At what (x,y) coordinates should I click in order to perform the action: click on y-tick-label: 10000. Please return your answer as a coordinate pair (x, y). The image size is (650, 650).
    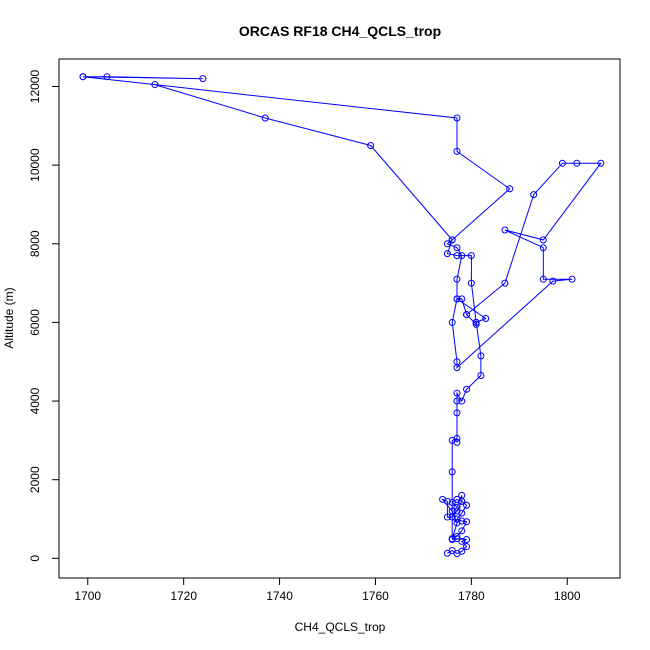
    Looking at the image, I should click on (35, 165).